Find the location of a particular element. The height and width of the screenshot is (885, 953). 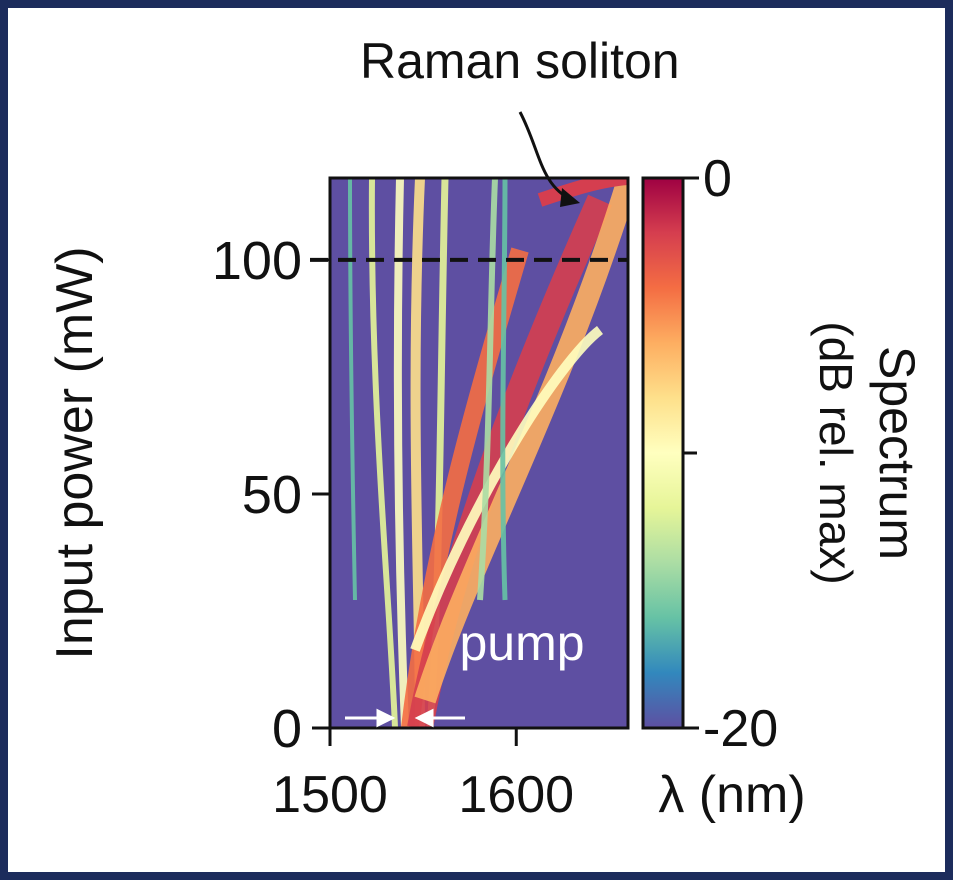

annotation-pump: pump is located at coordinates (521, 643).